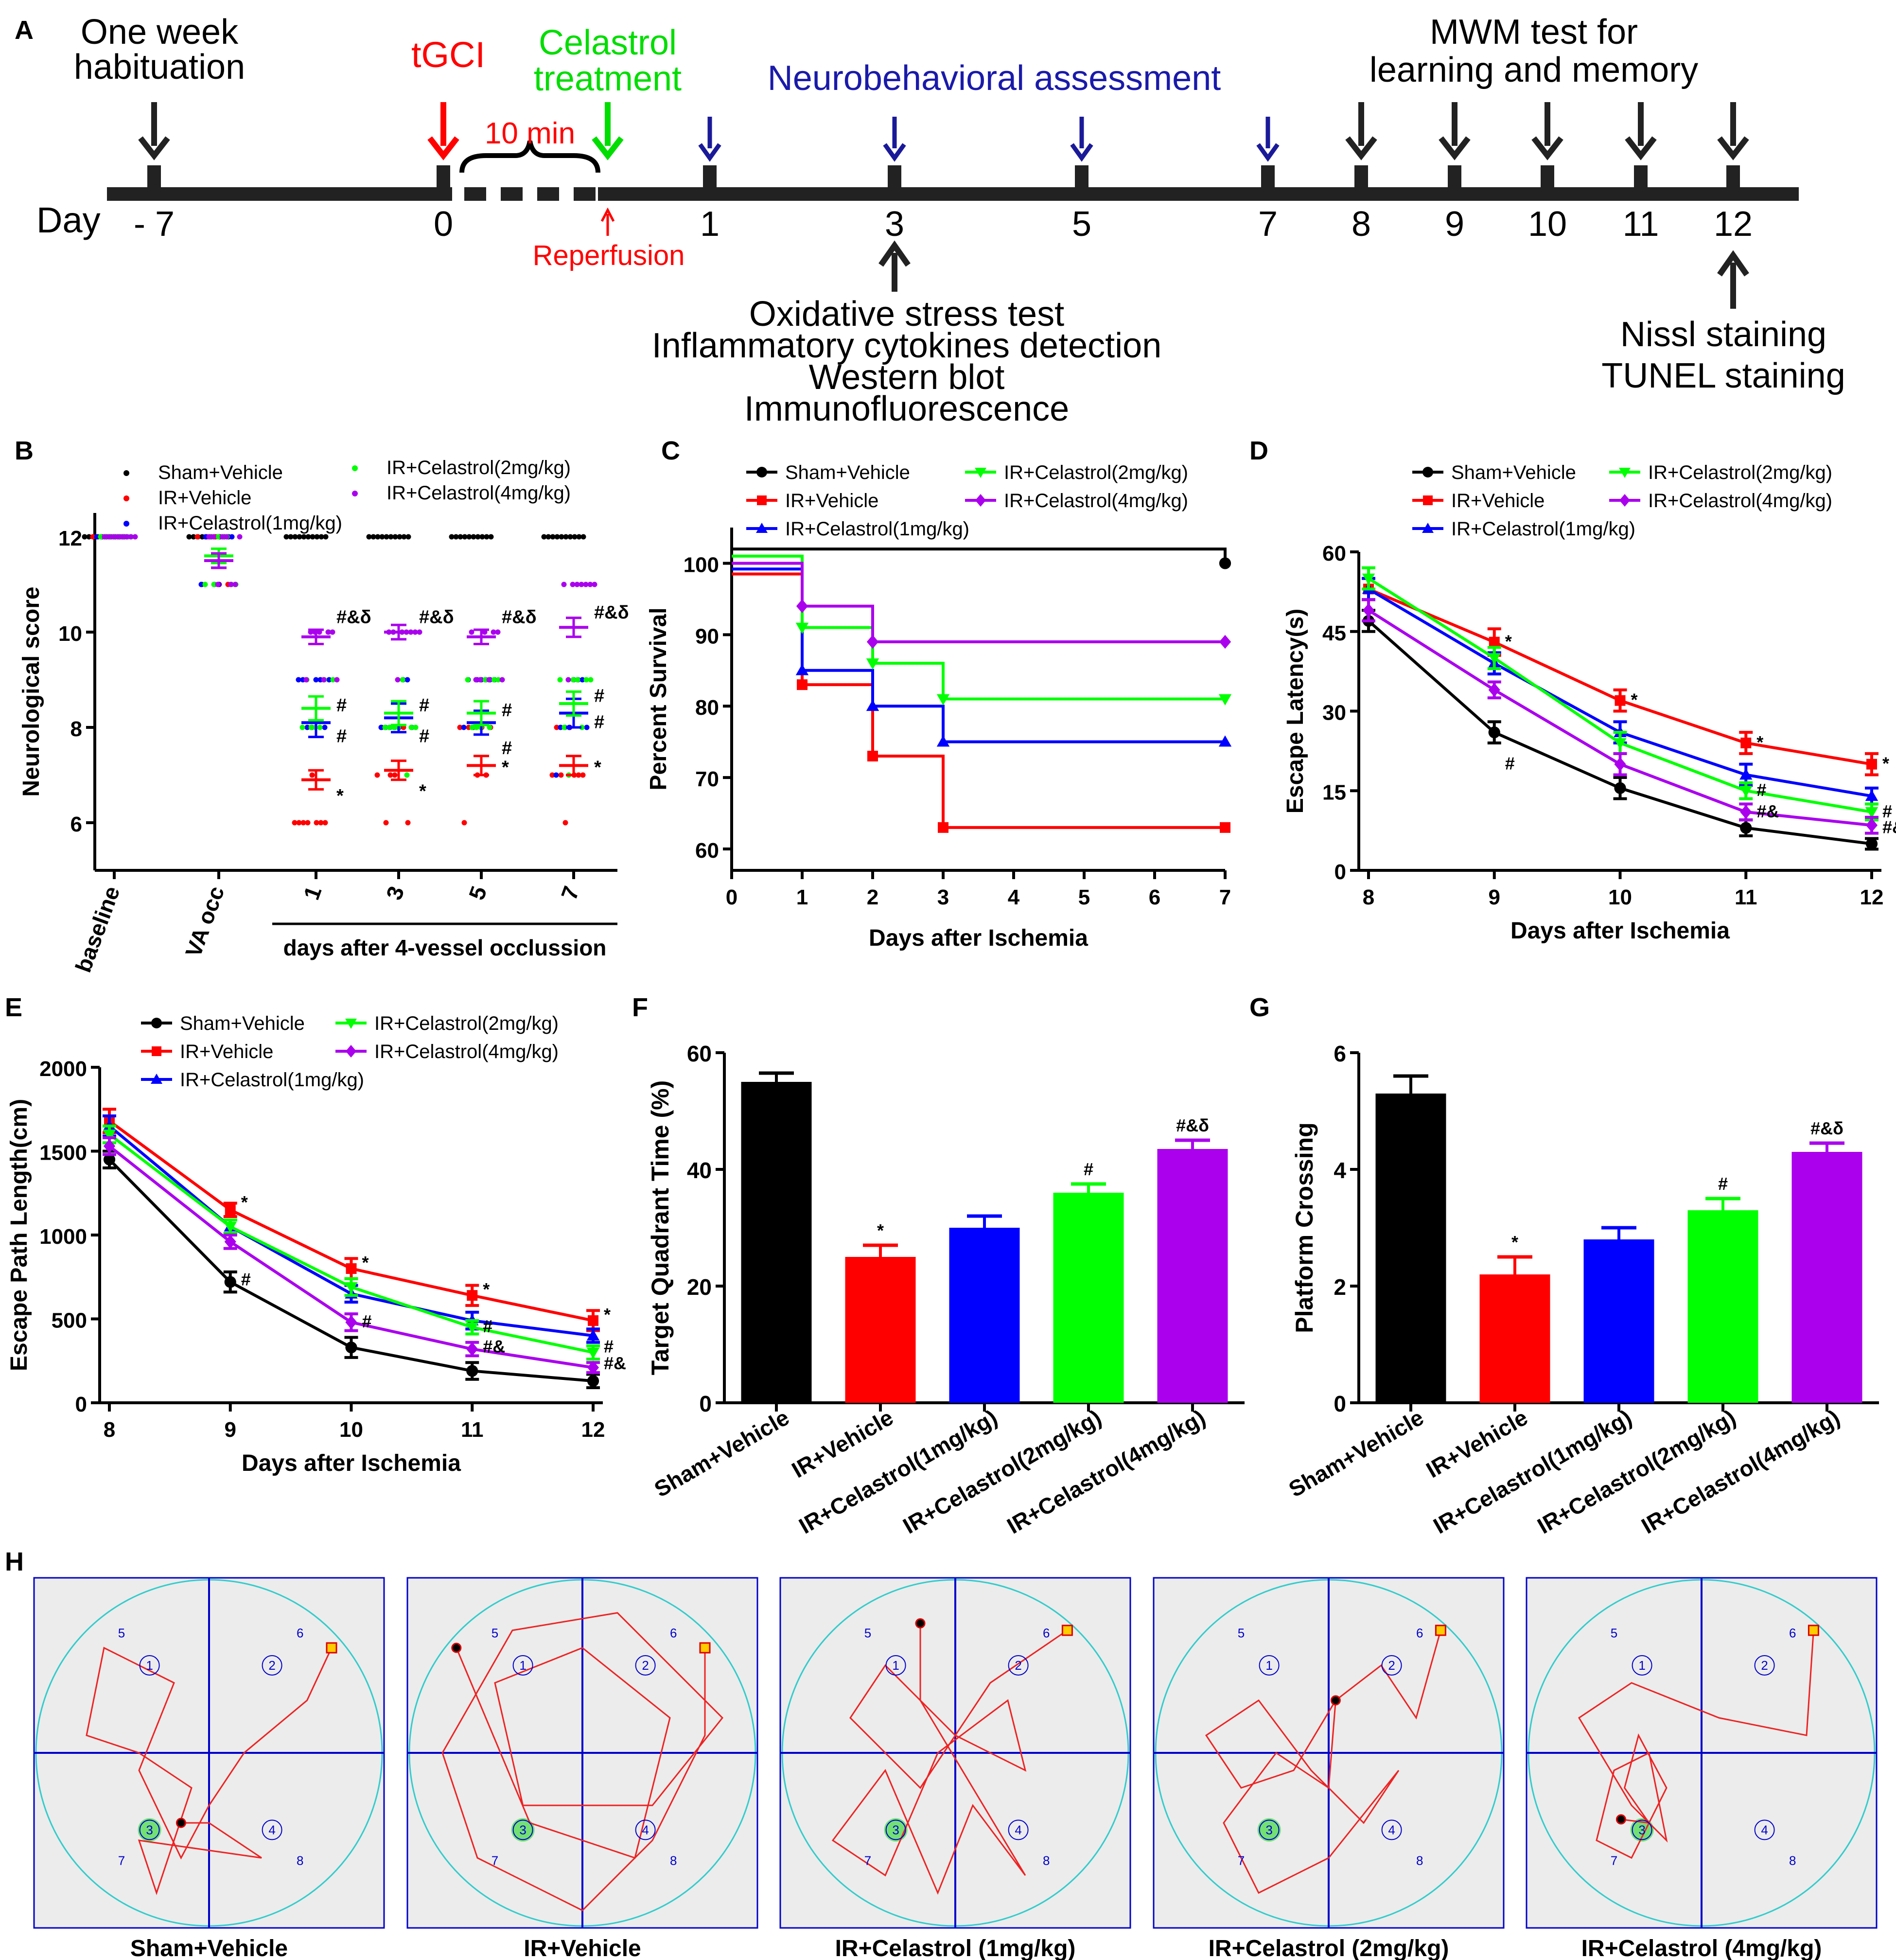 This screenshot has height=1960, width=1896. I want to click on x-tick-label: 4, so click(1014, 897).